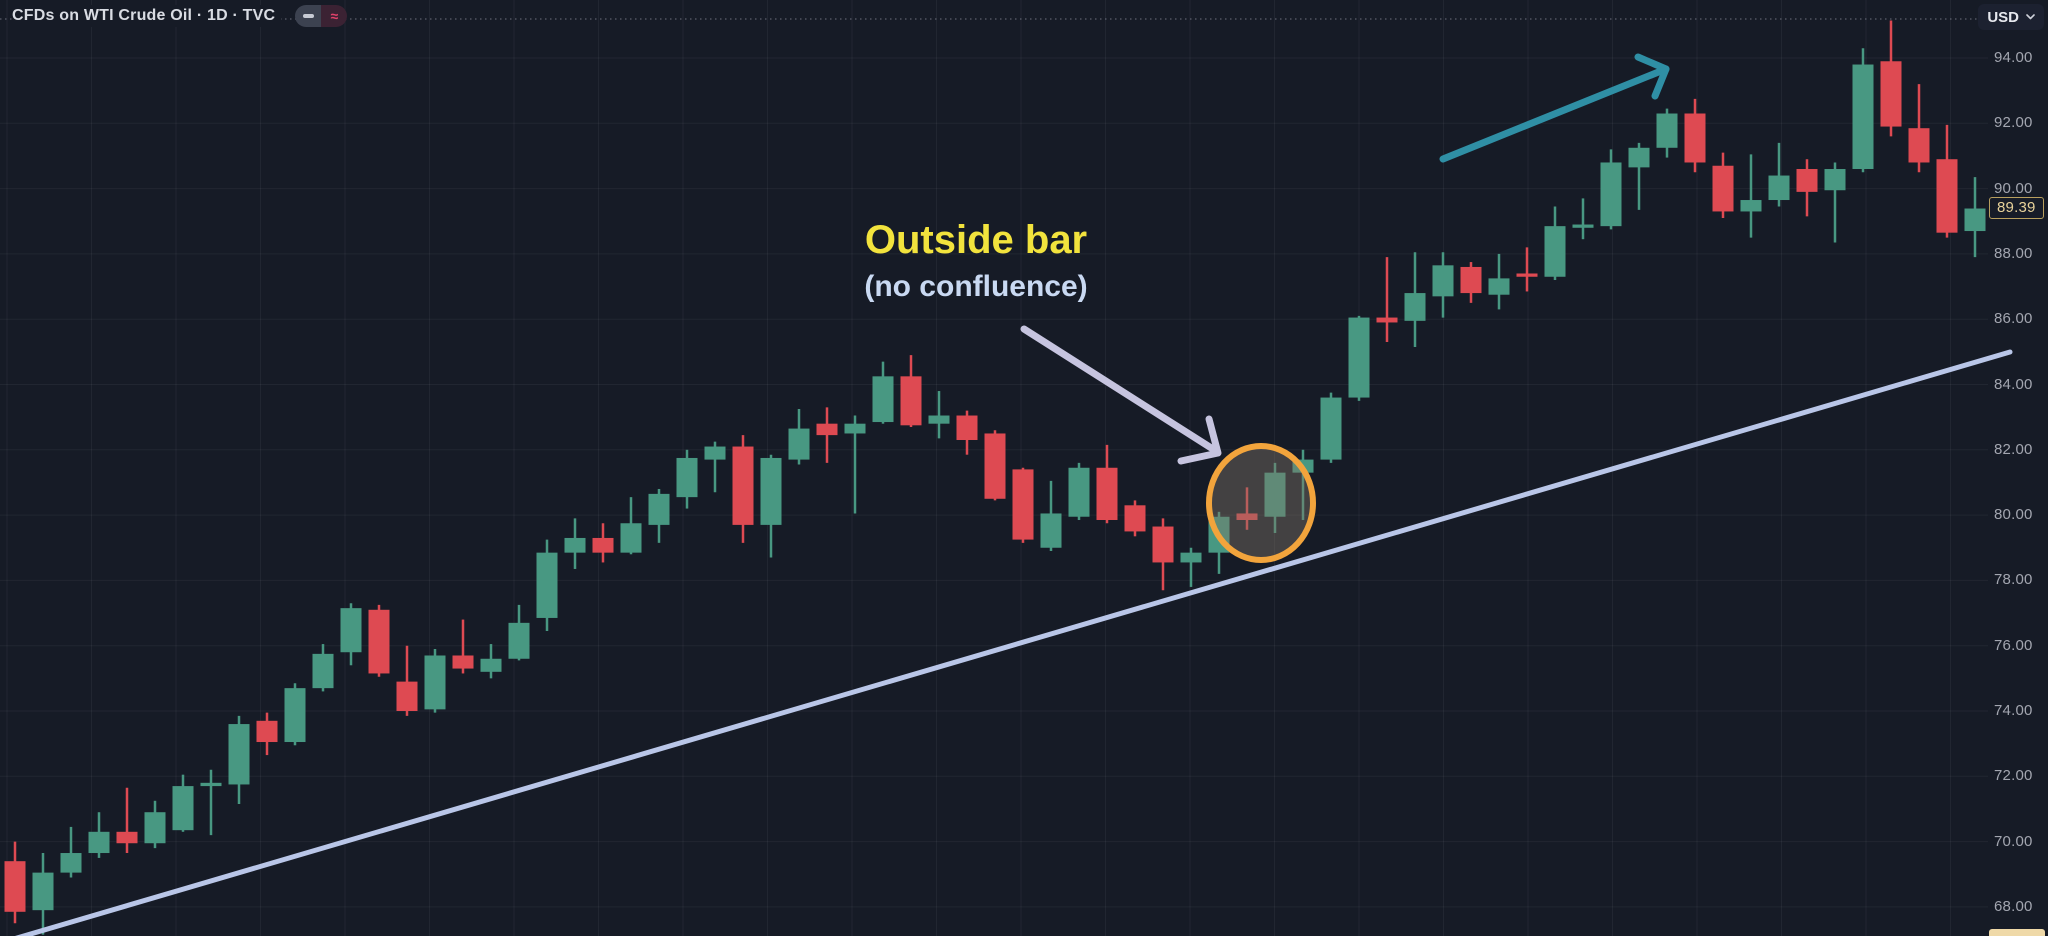  I want to click on axis-tick-label: 94.00, so click(2013, 57).